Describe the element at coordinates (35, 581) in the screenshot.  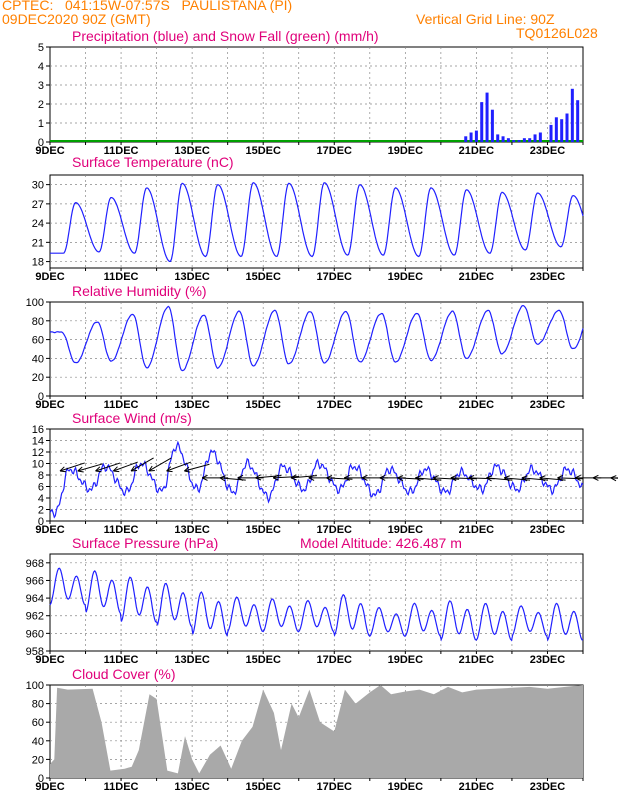
I see `y-tick-label: 966` at that location.